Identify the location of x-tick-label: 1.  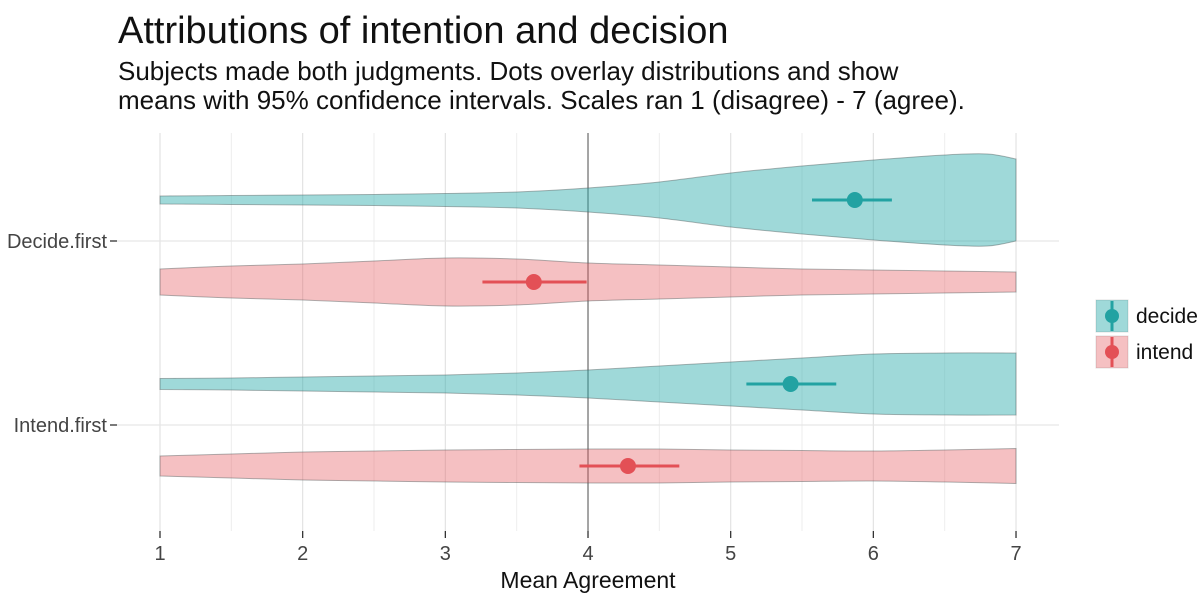
(159, 554).